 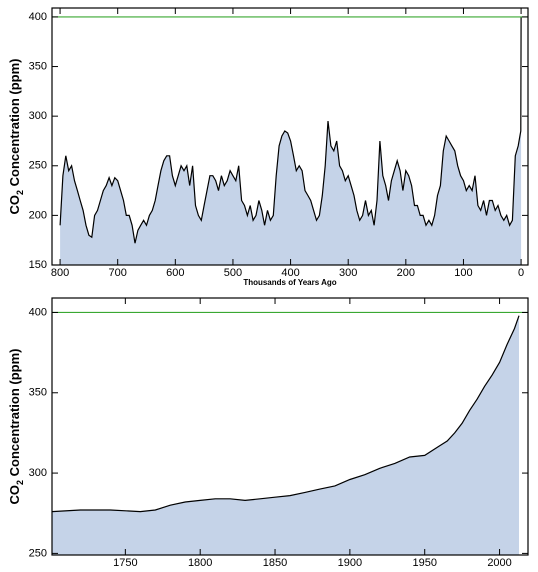 I want to click on x-tick-label: 1750, so click(x=125, y=563).